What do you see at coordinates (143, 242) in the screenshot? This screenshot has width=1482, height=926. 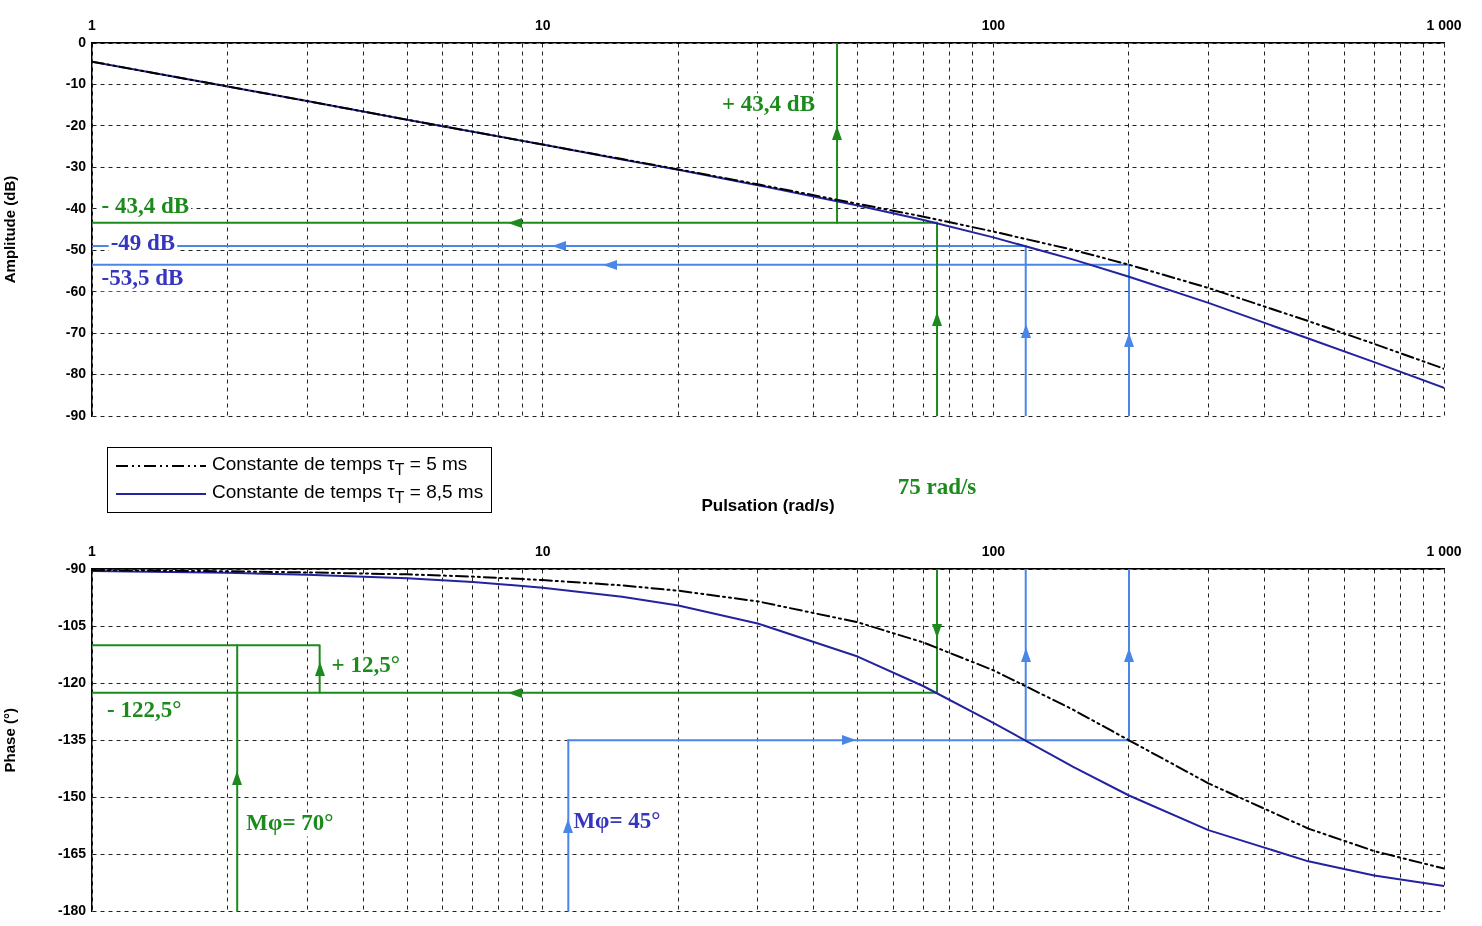 I see `annotation: -49 dB` at bounding box center [143, 242].